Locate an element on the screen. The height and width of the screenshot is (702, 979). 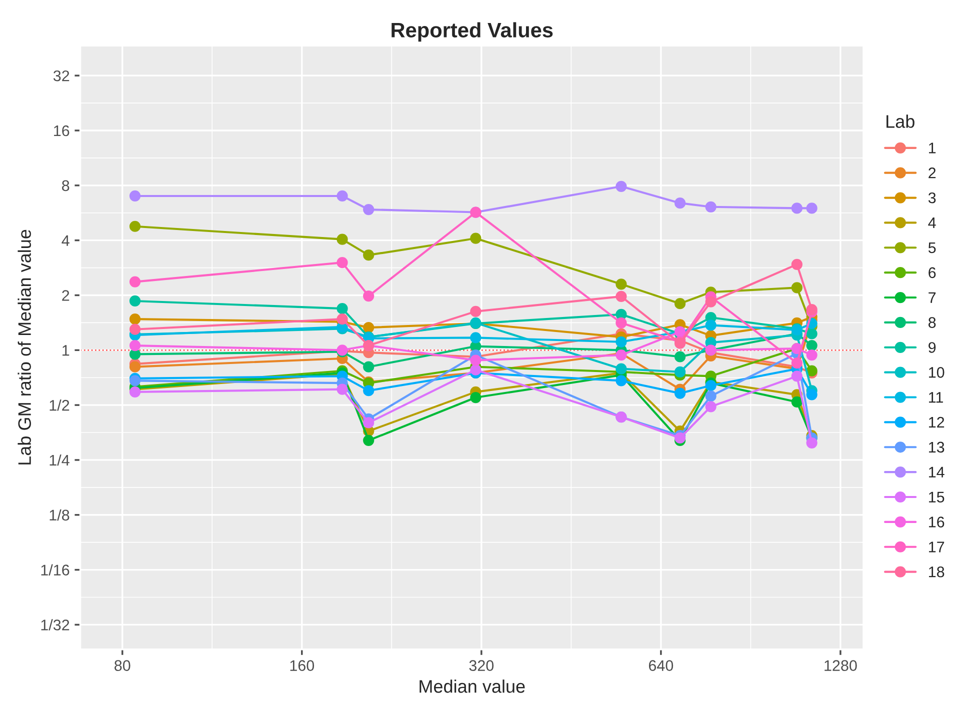
legend-label: 10 is located at coordinates (936, 372).